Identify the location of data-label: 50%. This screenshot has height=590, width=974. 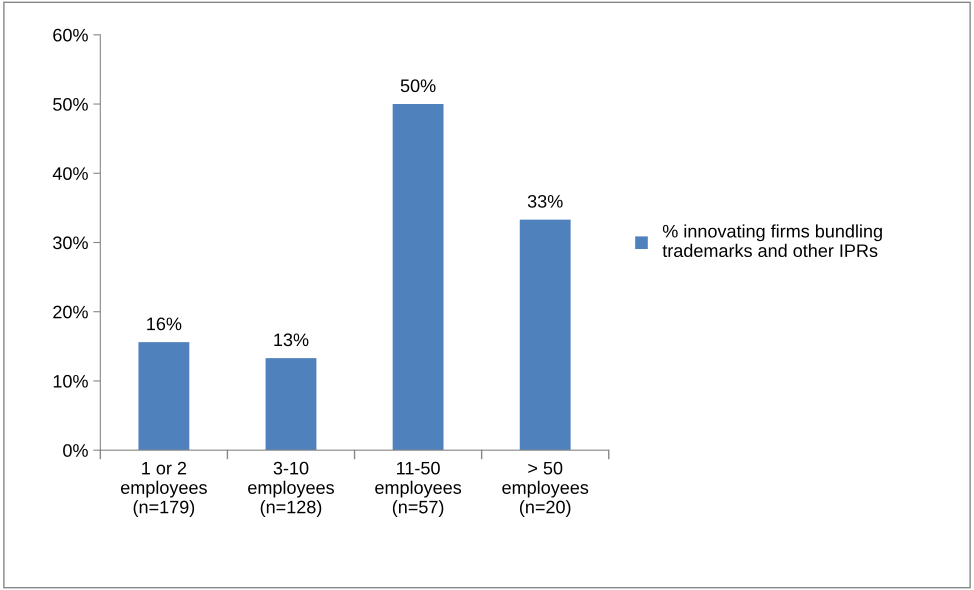
(418, 85).